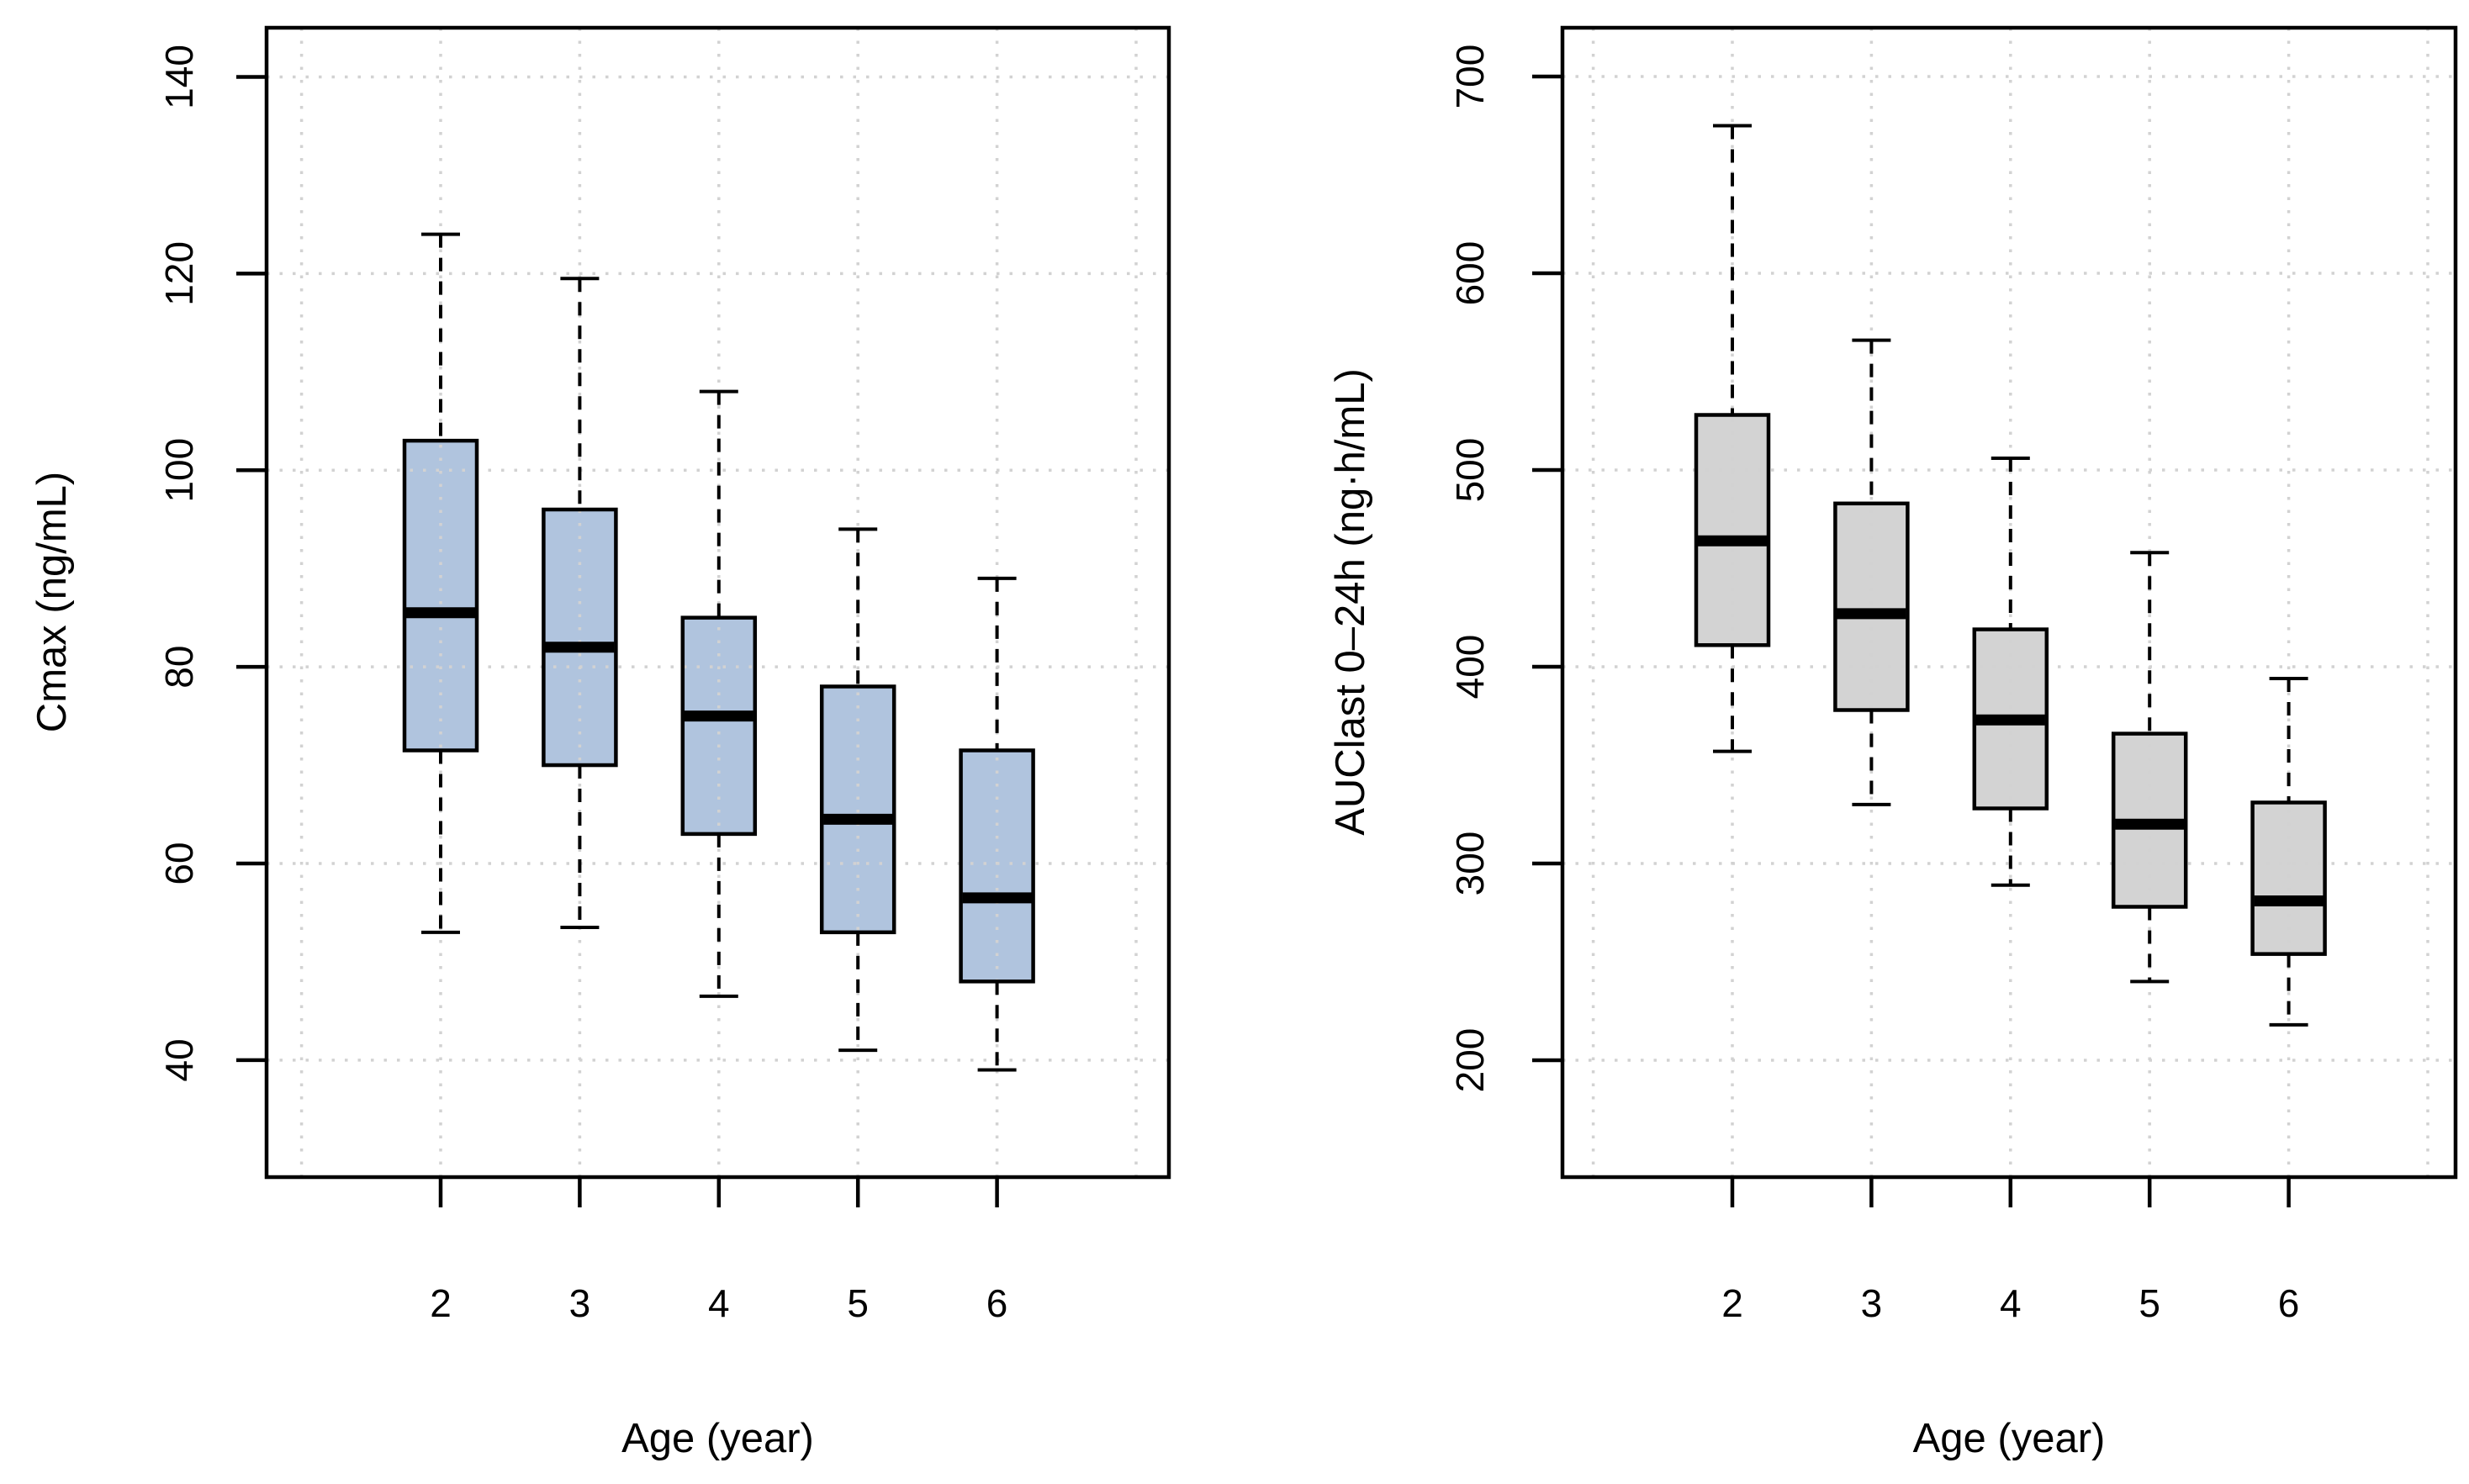  Describe the element at coordinates (1470, 864) in the screenshot. I see `y-tick-label: 300` at that location.